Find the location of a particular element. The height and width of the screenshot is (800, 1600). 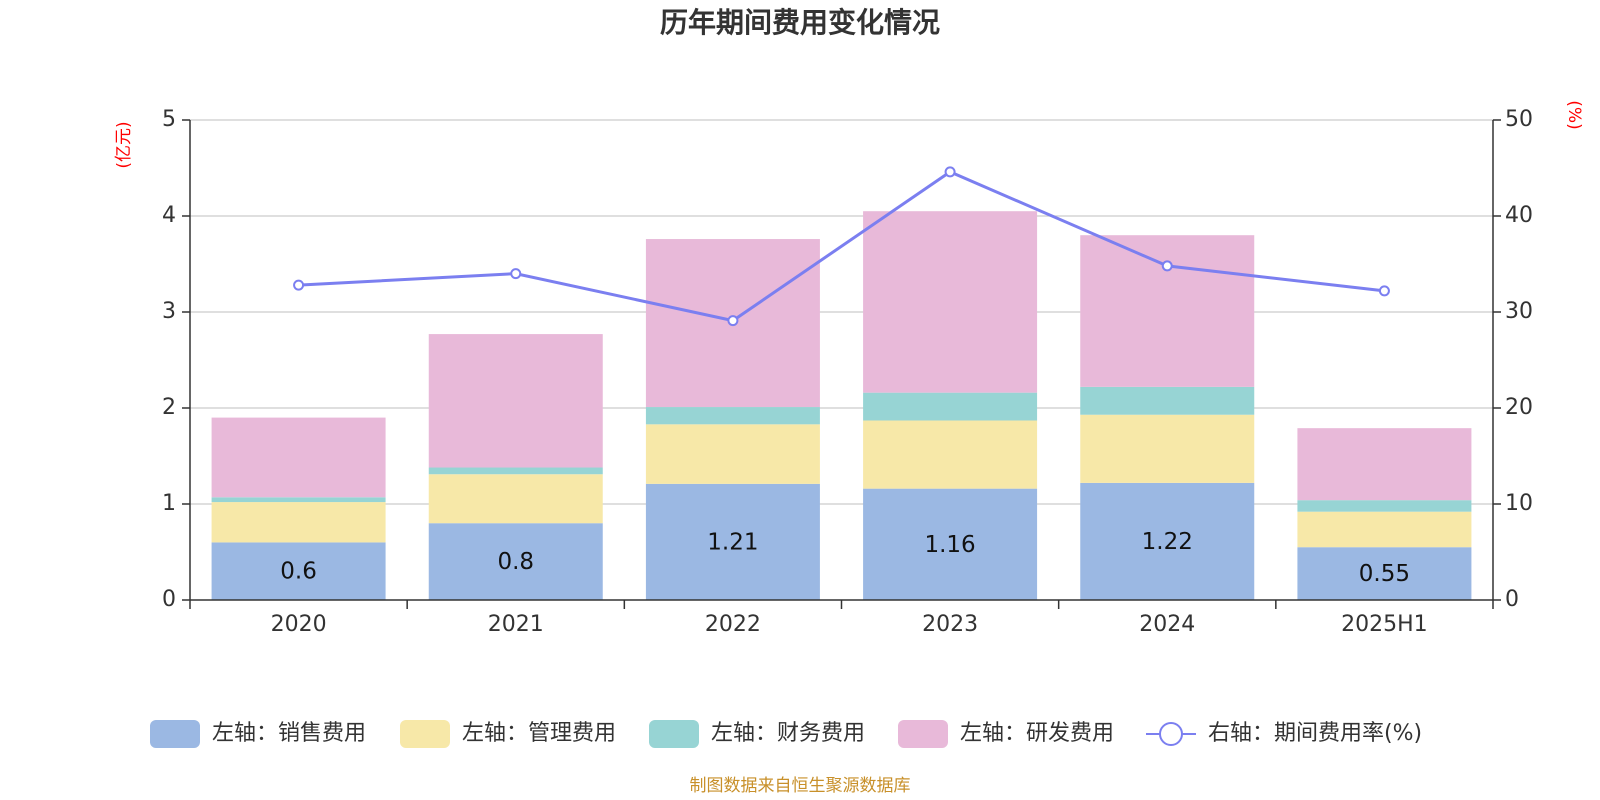

x-tick-label: 2025H1 is located at coordinates (1384, 624).